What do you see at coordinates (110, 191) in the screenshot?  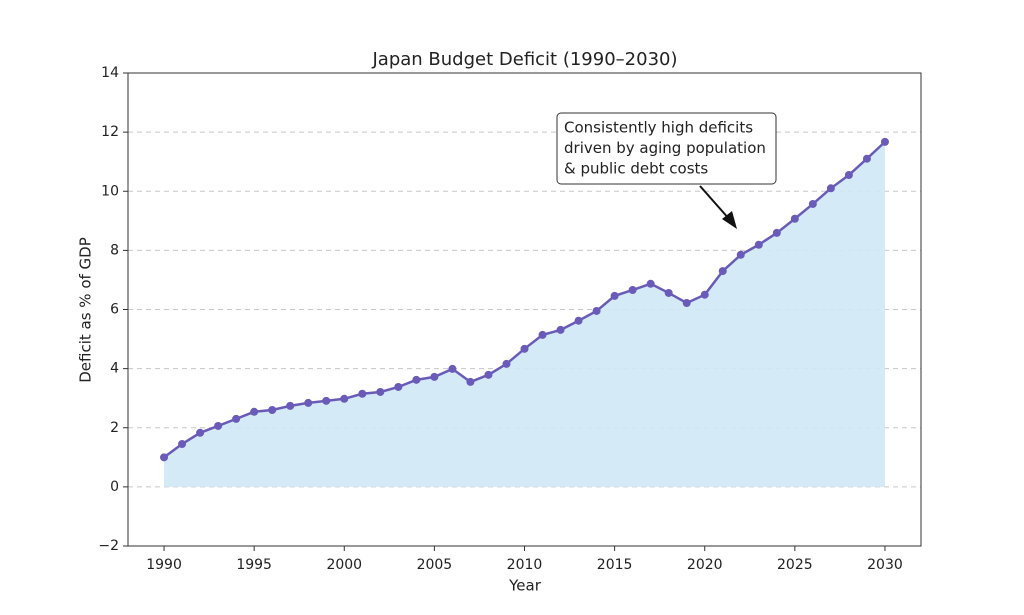 I see `y-tick-label: 10` at bounding box center [110, 191].